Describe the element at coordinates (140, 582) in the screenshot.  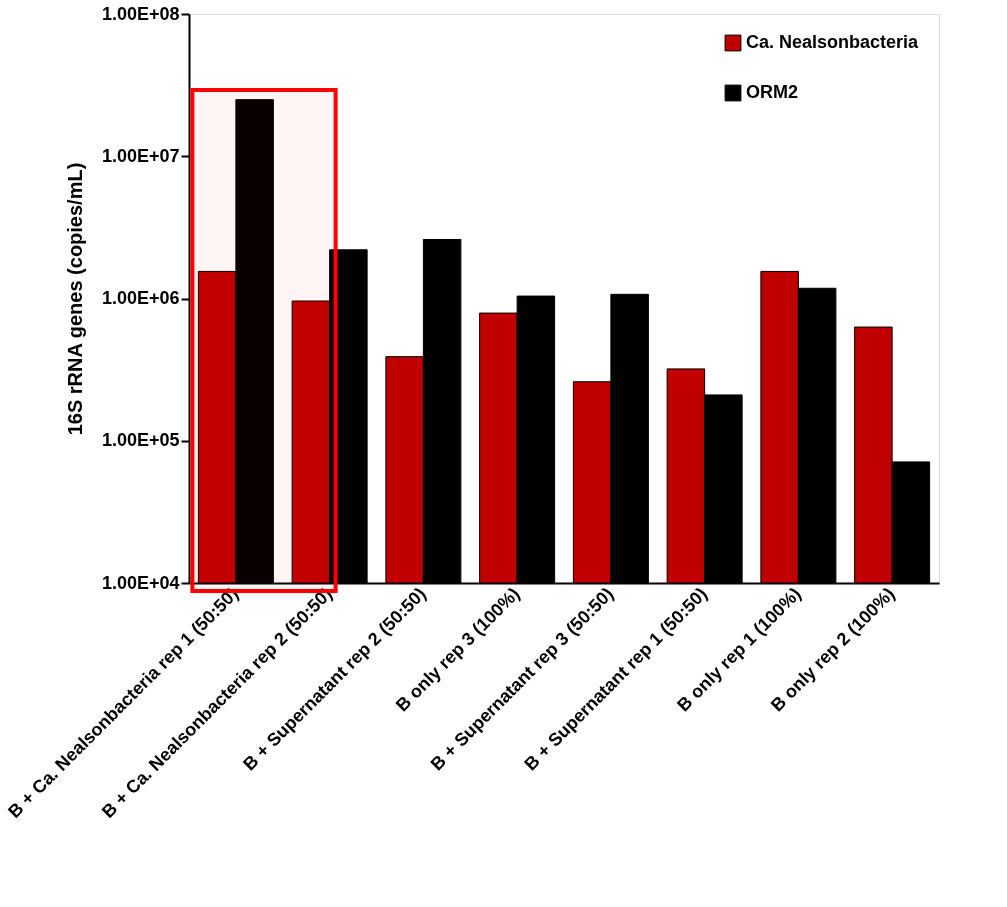
I see `y-tick-label: 1.00E+04` at that location.